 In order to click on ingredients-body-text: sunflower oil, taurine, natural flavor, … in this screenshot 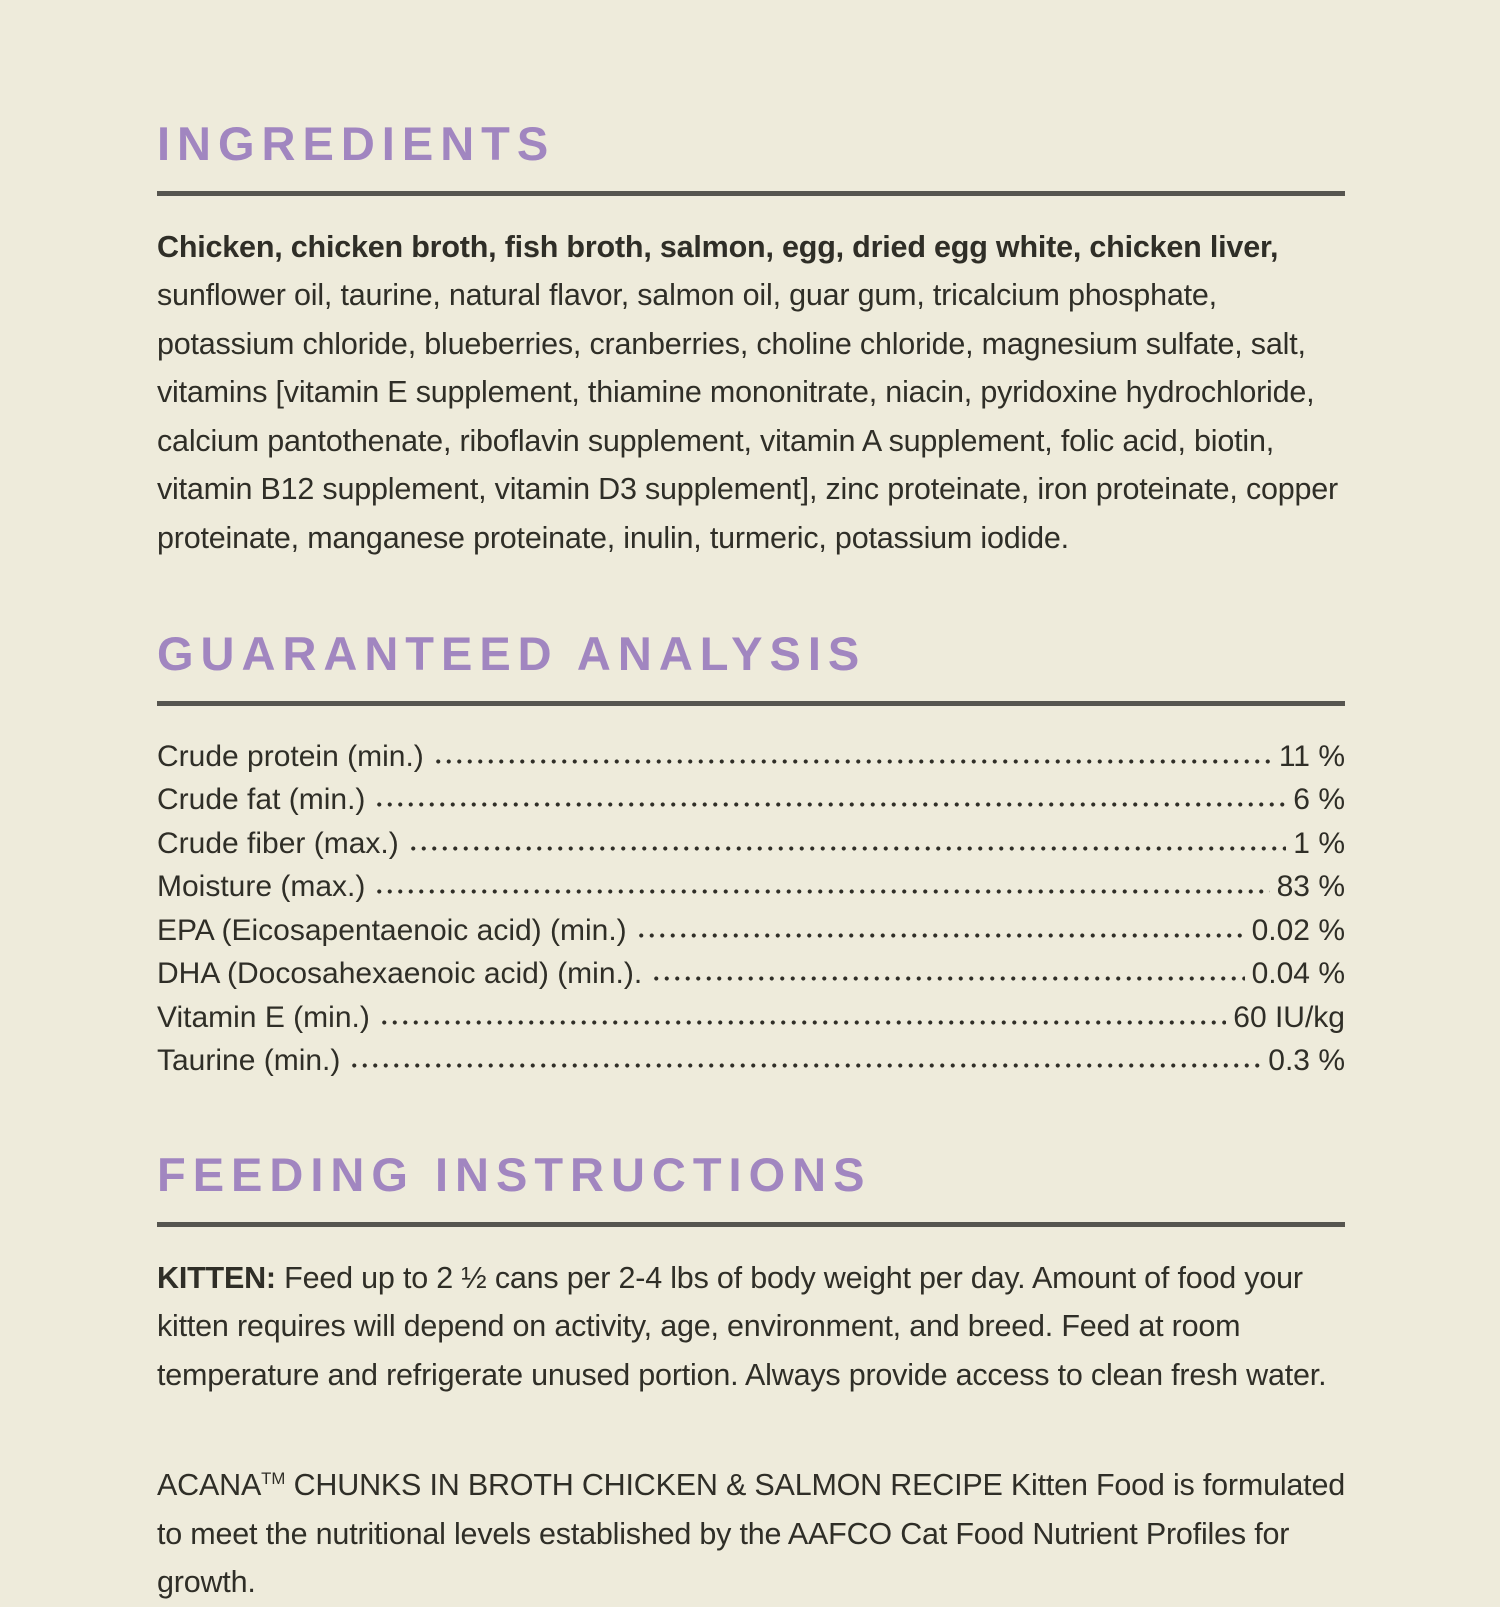, I will do `click(748, 416)`.